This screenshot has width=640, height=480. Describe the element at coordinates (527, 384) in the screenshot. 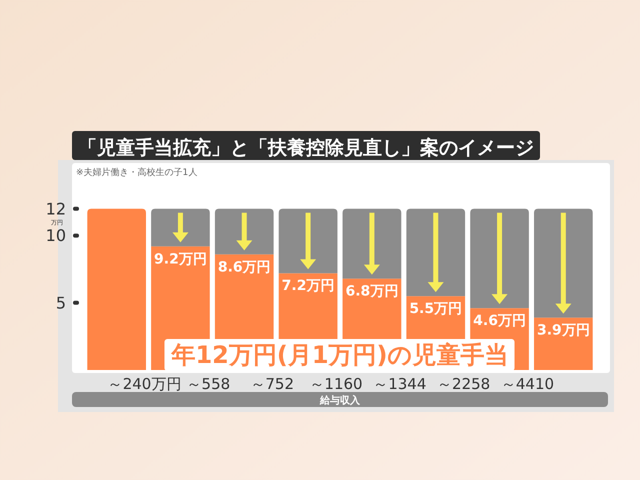

I see `x-tick-label: ～4410` at that location.